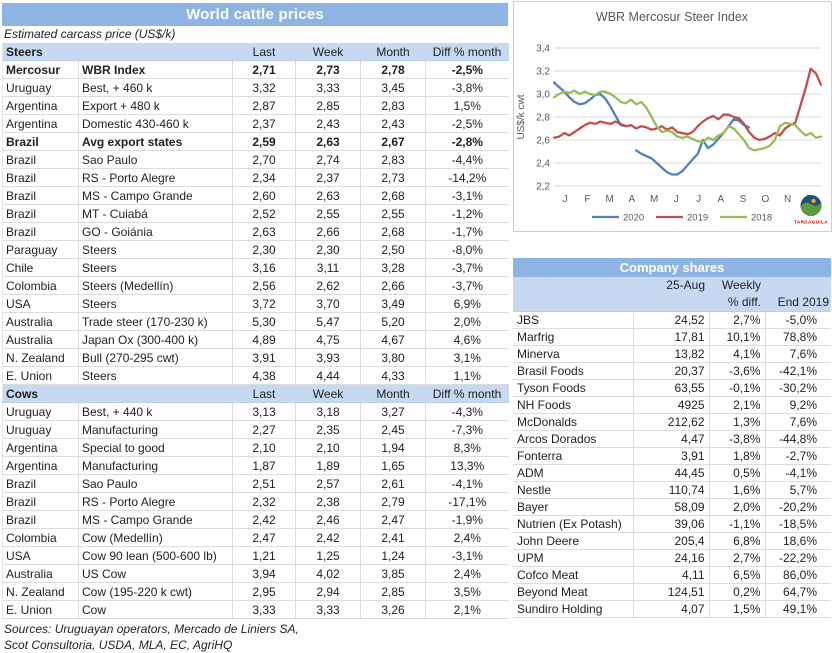 The width and height of the screenshot is (832, 653). Describe the element at coordinates (264, 159) in the screenshot. I see `last-price-cell: 2,70` at that location.